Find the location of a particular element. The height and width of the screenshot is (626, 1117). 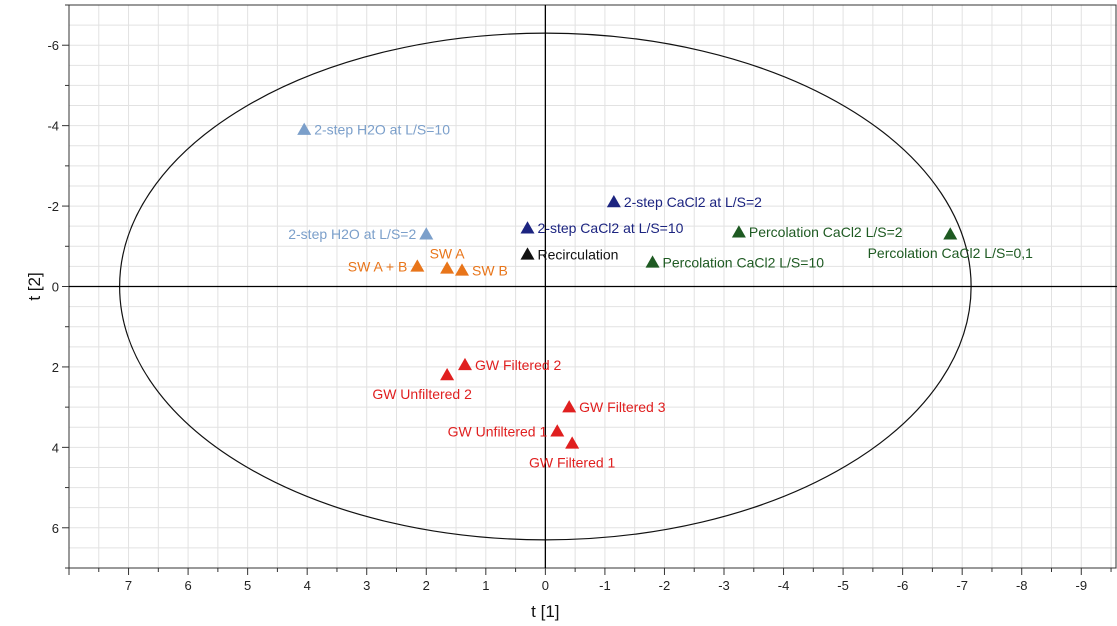

x-tick-label: 2 is located at coordinates (426, 585).